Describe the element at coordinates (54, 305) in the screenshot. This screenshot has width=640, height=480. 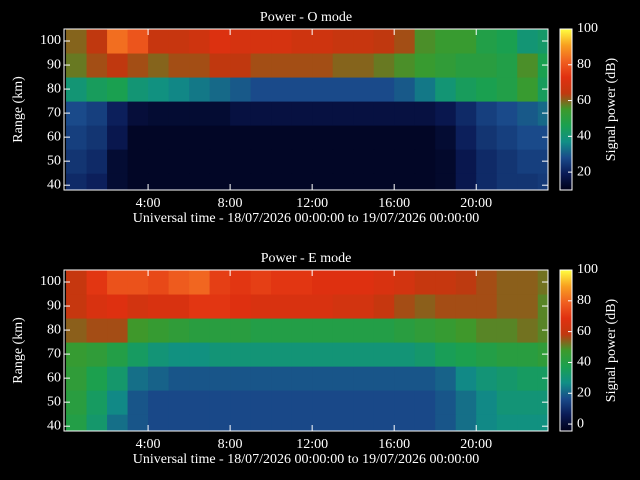
I see `y-tick-label: 90` at that location.